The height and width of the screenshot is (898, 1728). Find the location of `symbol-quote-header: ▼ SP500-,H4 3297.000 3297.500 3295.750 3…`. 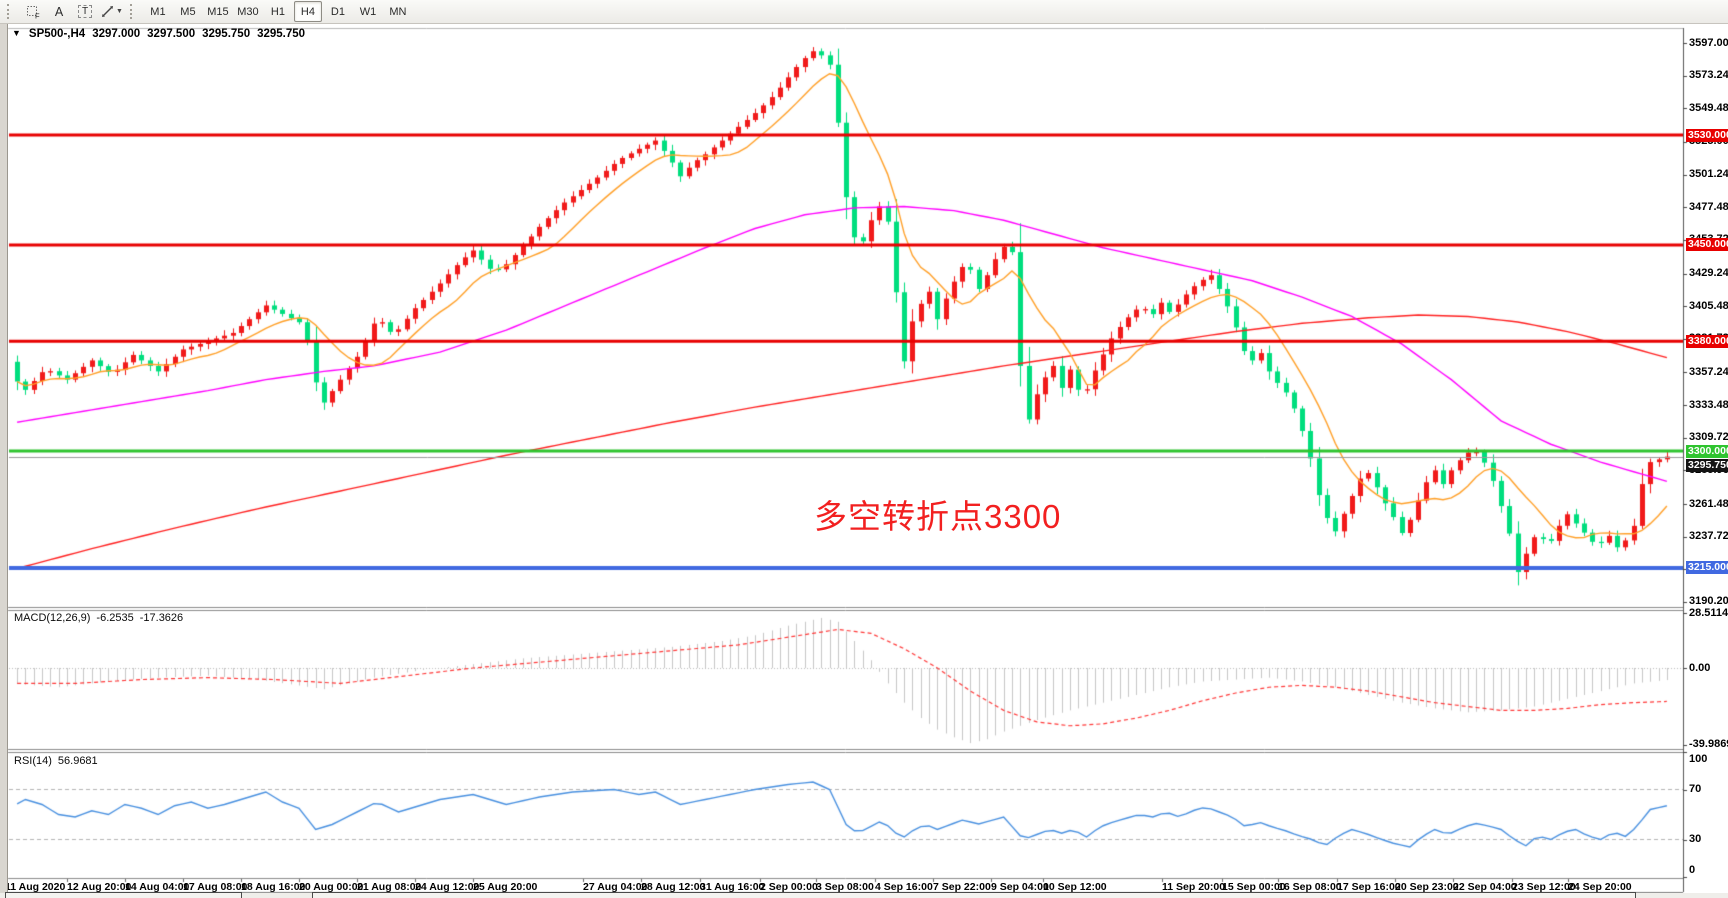

symbol-quote-header: ▼ SP500-,H4 3297.000 3297.500 3295.750 3… is located at coordinates (158, 34).